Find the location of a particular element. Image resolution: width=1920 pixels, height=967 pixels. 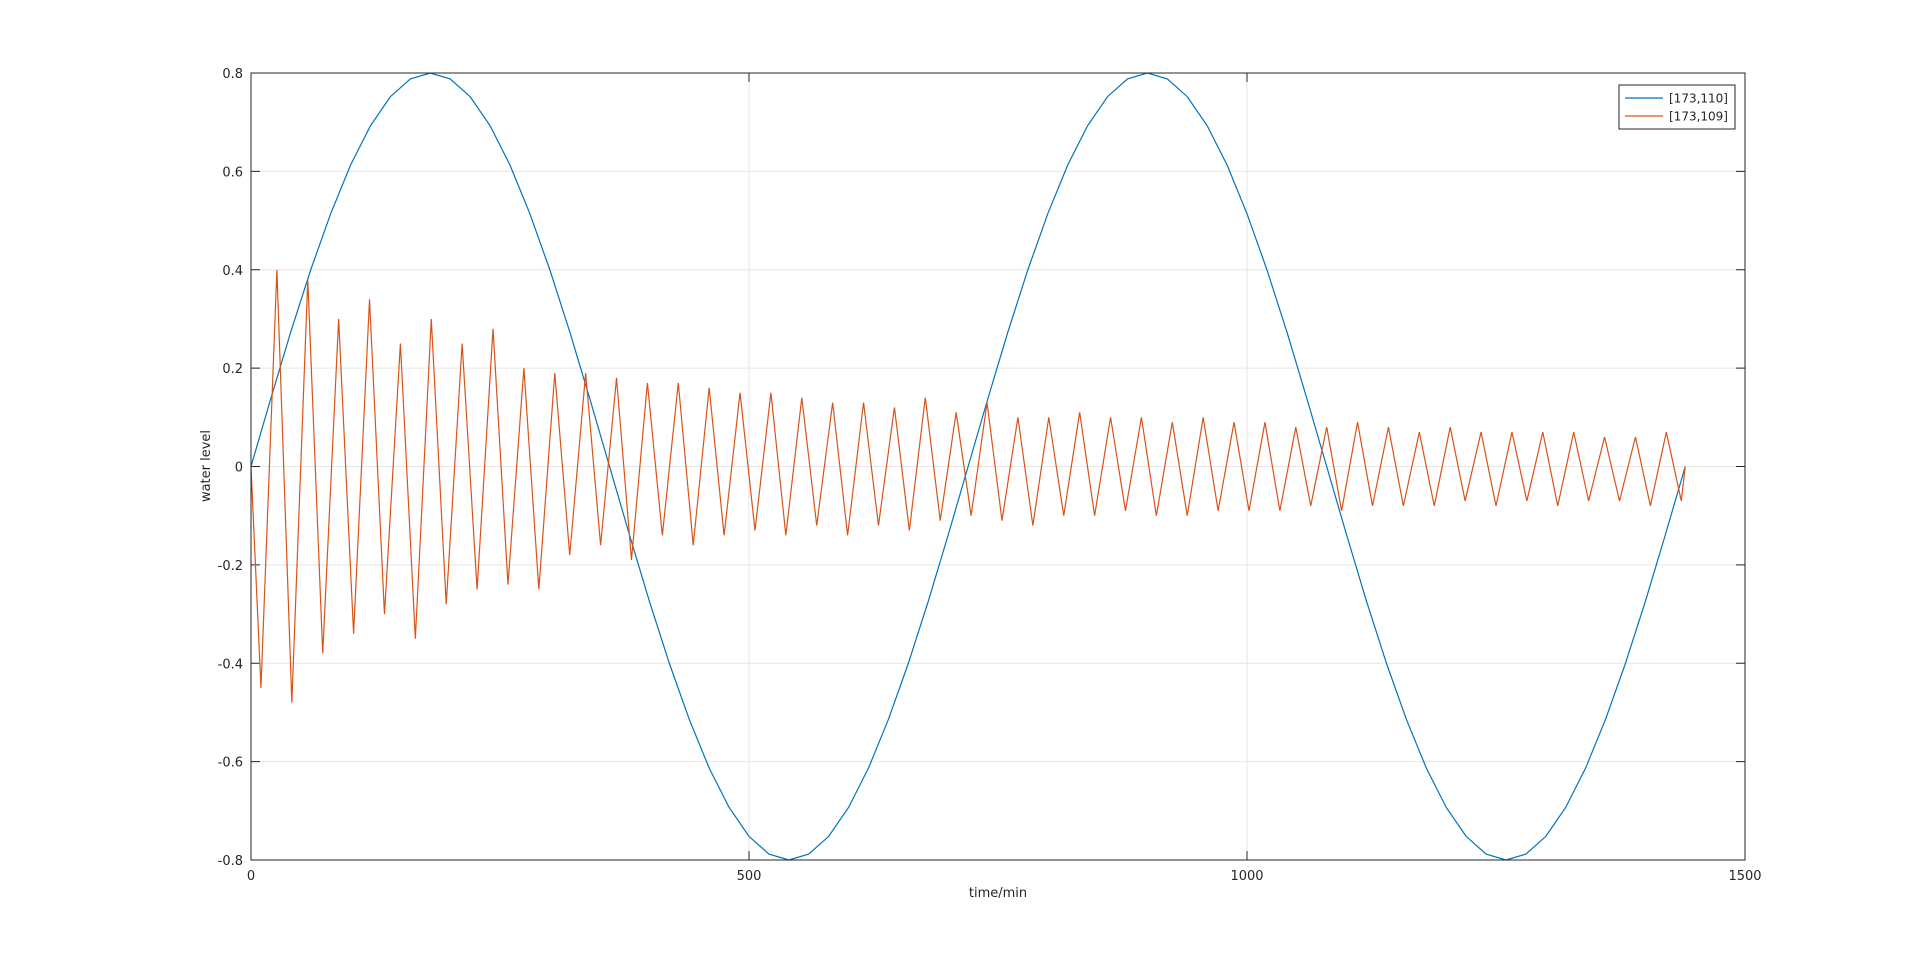

x-axis-label: time/min is located at coordinates (998, 893).